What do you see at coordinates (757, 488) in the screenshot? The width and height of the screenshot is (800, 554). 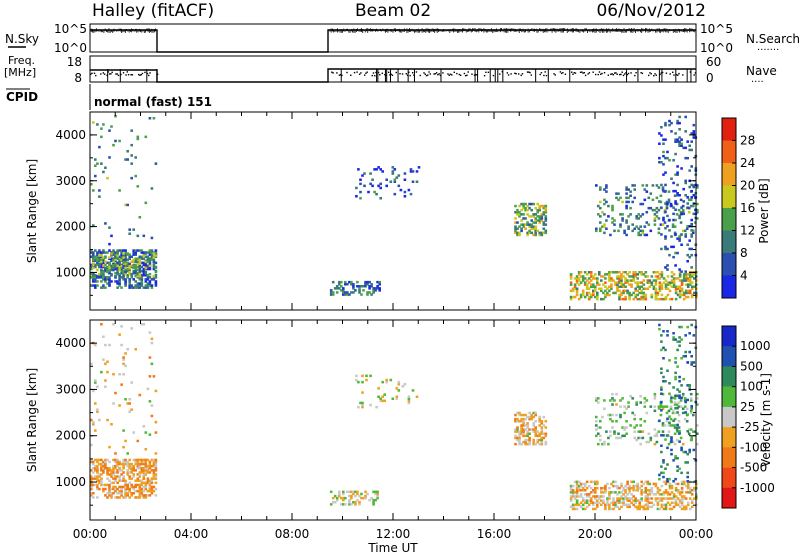 I see `colorbar-tick-label: -1000` at bounding box center [757, 488].